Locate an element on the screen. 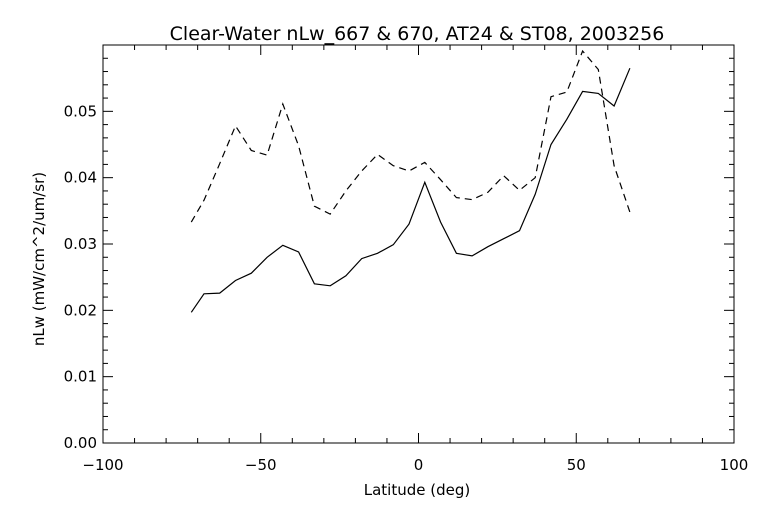  y-tick-label: 0.04 is located at coordinates (80, 178).